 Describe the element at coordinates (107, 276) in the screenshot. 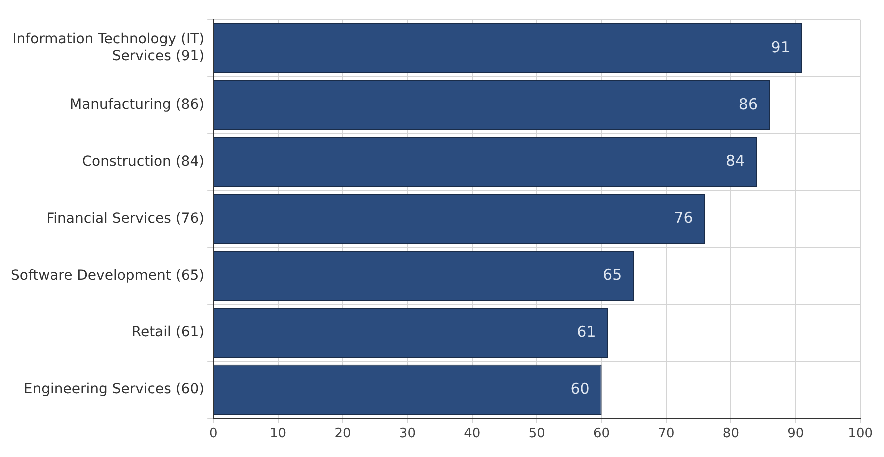

I see `y-tick-label: Software Development (65)` at that location.